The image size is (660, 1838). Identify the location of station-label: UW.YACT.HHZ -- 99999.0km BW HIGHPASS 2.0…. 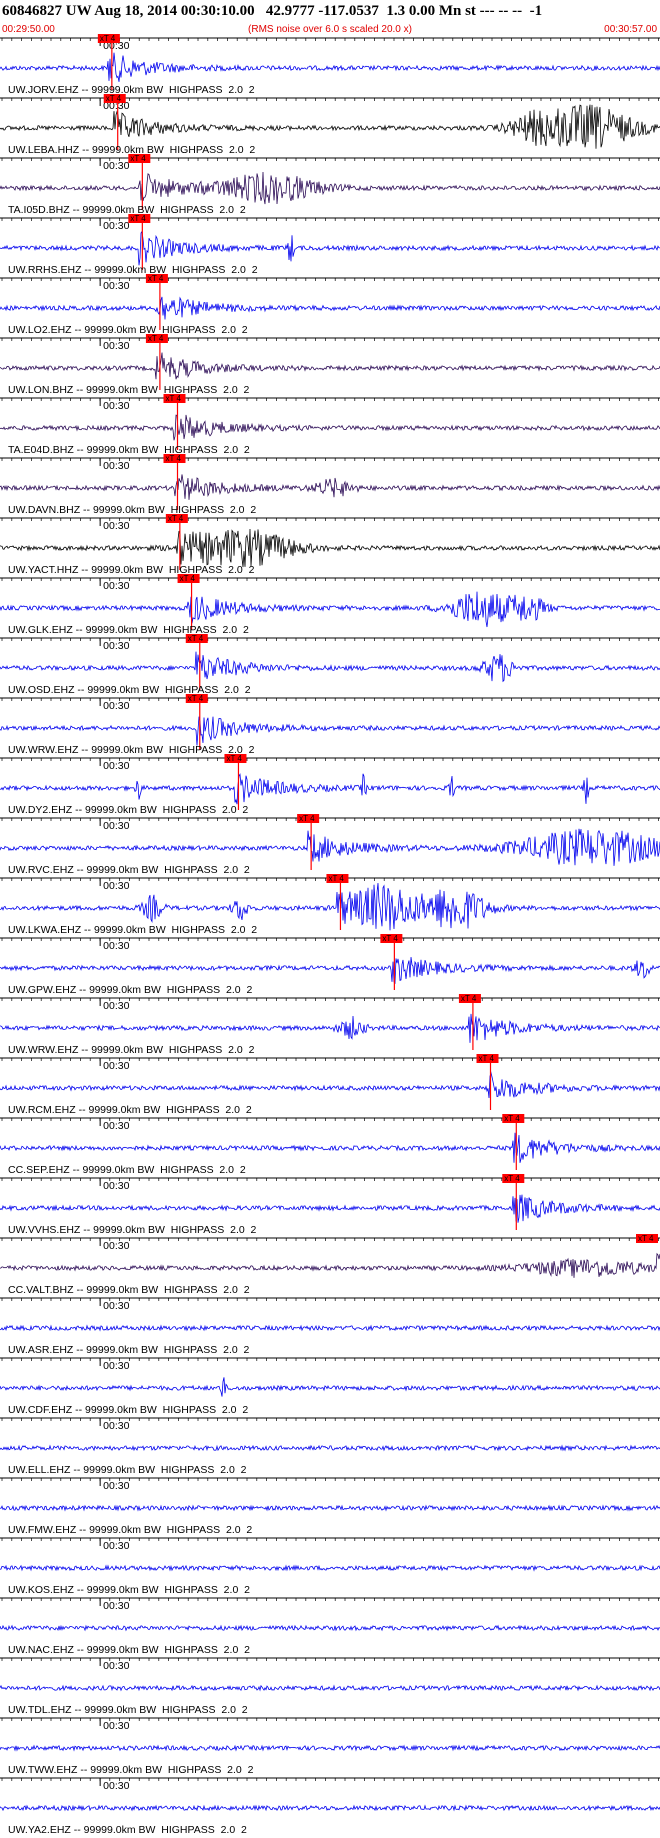
(131, 570).